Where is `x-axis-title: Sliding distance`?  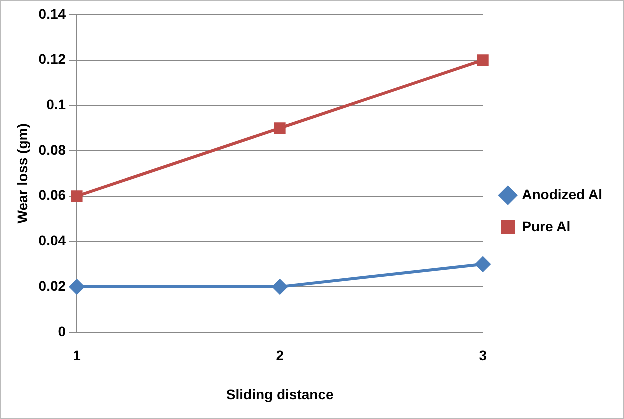
x-axis-title: Sliding distance is located at coordinates (280, 394).